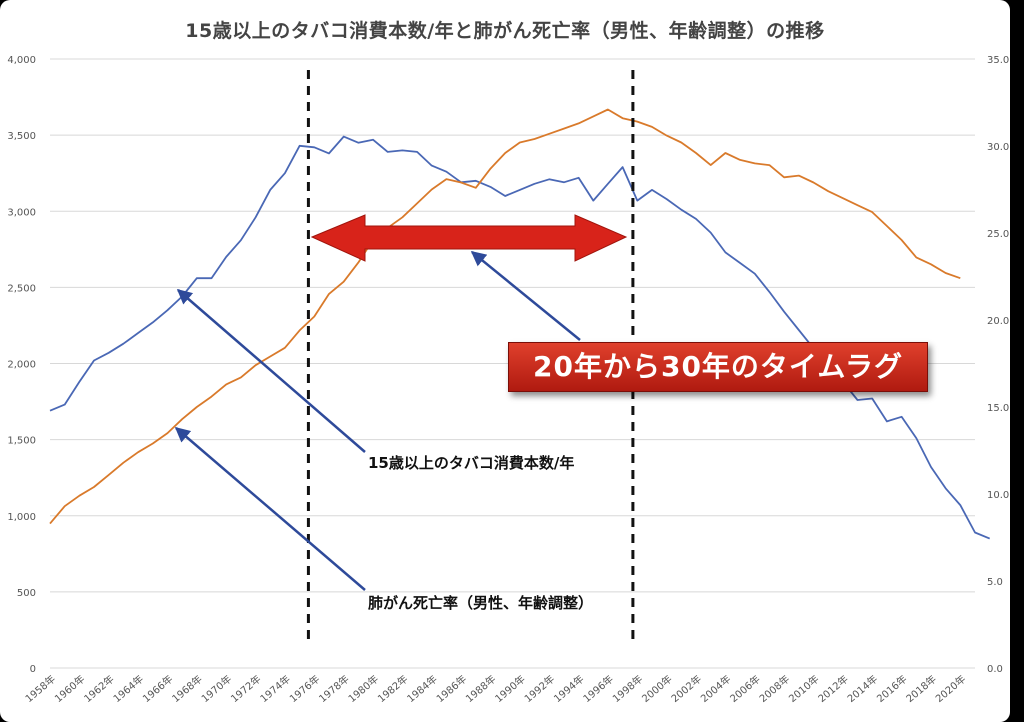 The image size is (1024, 722). What do you see at coordinates (99, 688) in the screenshot?
I see `x-tick-label: 1962年` at bounding box center [99, 688].